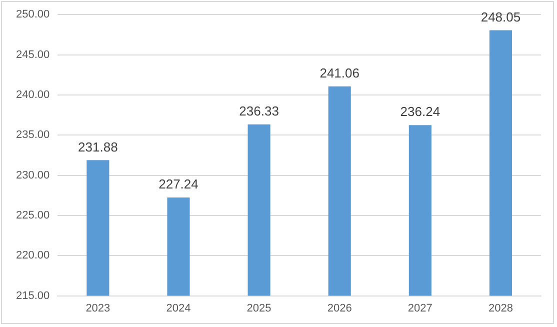 This screenshot has height=327, width=557. Describe the element at coordinates (500, 308) in the screenshot. I see `x-tick-label: 2028` at that location.